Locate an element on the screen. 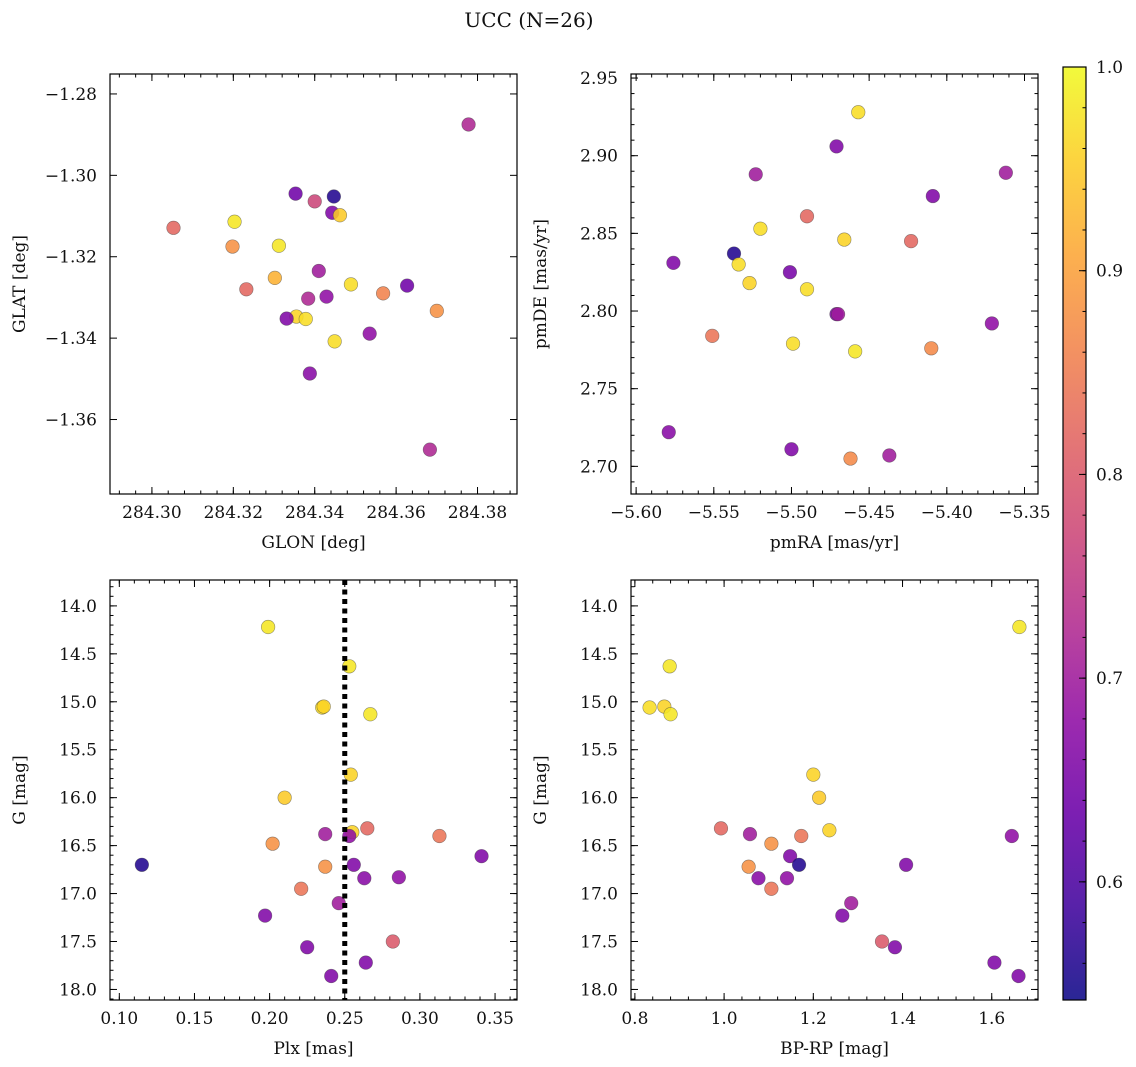 The height and width of the screenshot is (1067, 1136). x-tick-label: 1.0 is located at coordinates (724, 1019).